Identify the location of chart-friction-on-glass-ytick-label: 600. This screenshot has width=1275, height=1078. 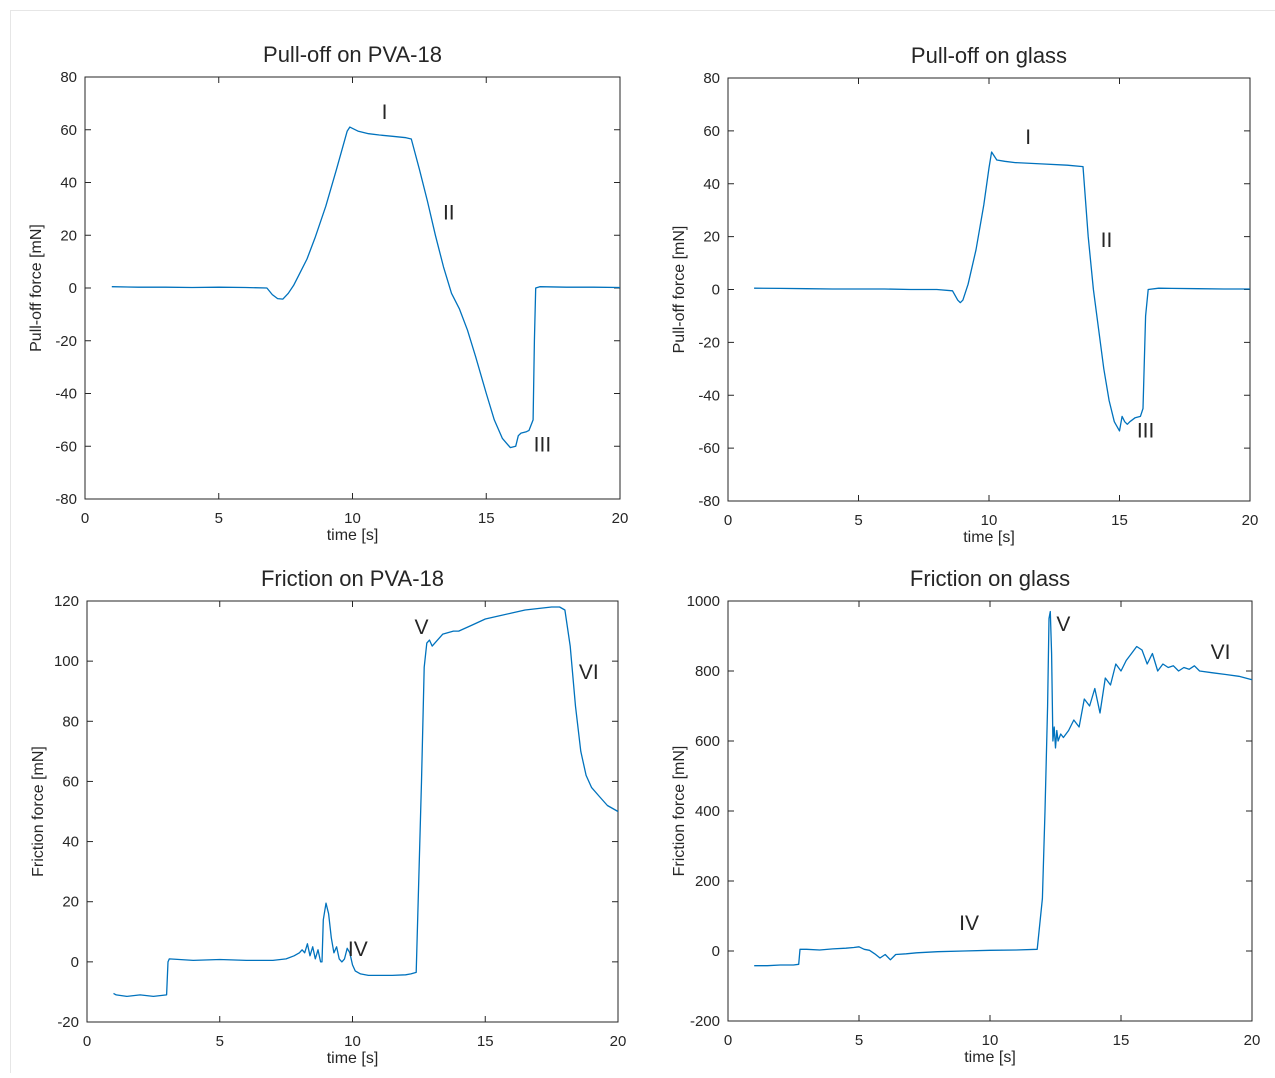
(707, 741).